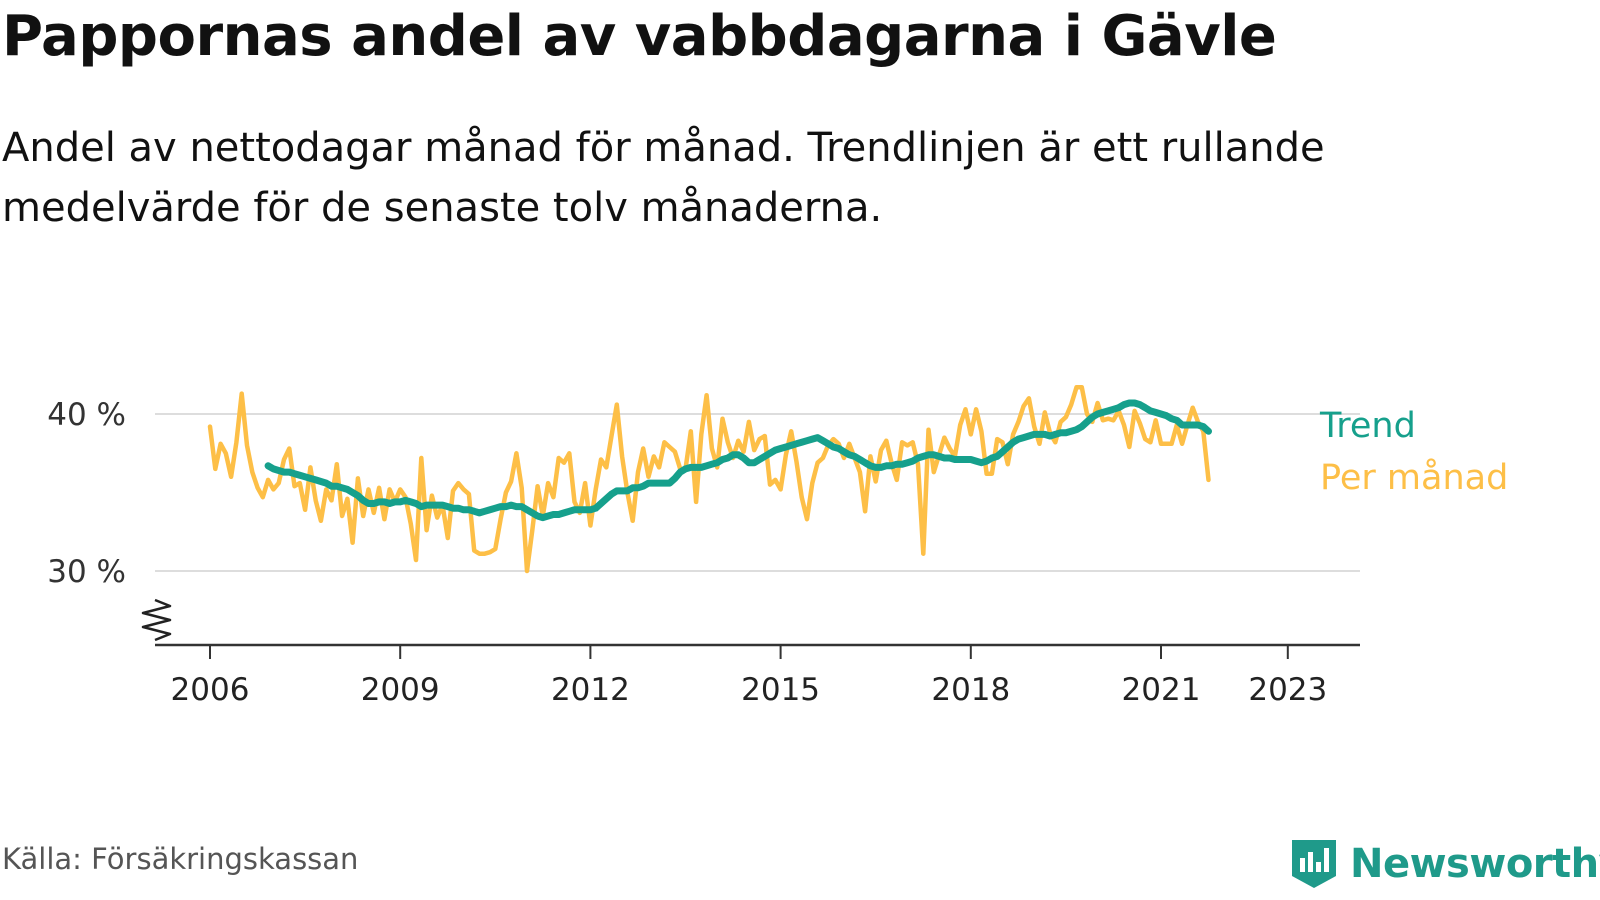 This screenshot has height=900, width=1600. Describe the element at coordinates (738, 460) in the screenshot. I see `trend-line` at that location.